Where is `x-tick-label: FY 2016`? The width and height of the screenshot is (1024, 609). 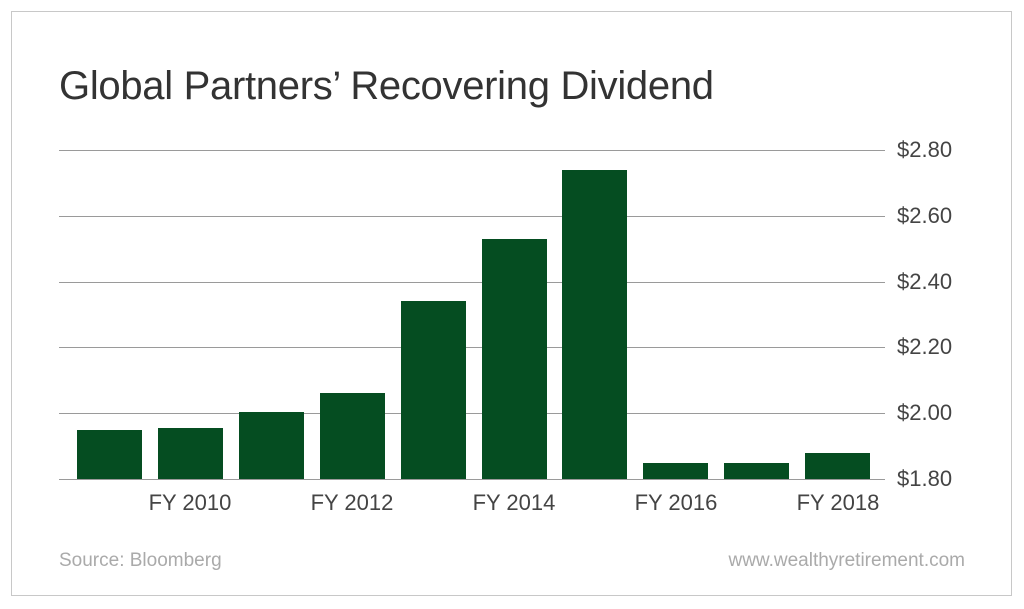 x-tick-label: FY 2016 is located at coordinates (676, 502).